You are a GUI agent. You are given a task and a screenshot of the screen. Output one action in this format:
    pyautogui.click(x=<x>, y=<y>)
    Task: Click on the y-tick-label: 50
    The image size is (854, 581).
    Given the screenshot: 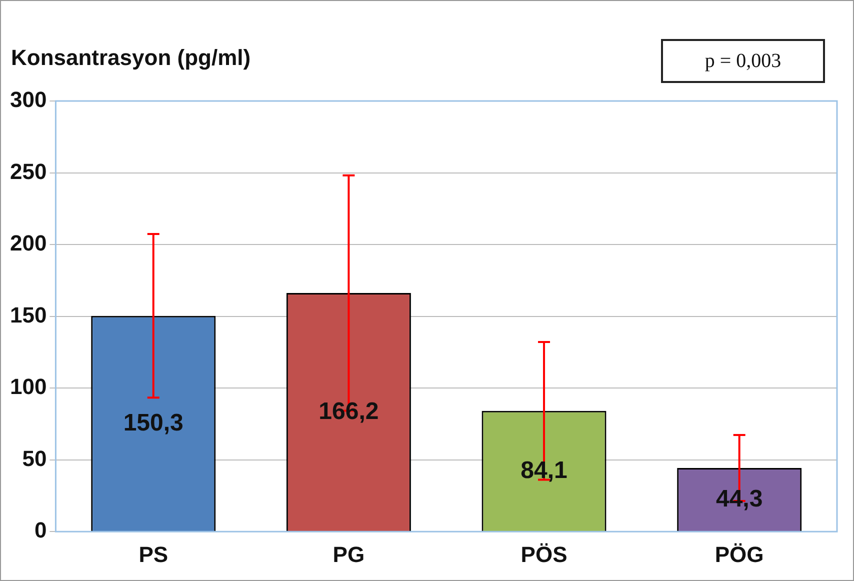 What is the action you would take?
    pyautogui.click(x=34, y=458)
    